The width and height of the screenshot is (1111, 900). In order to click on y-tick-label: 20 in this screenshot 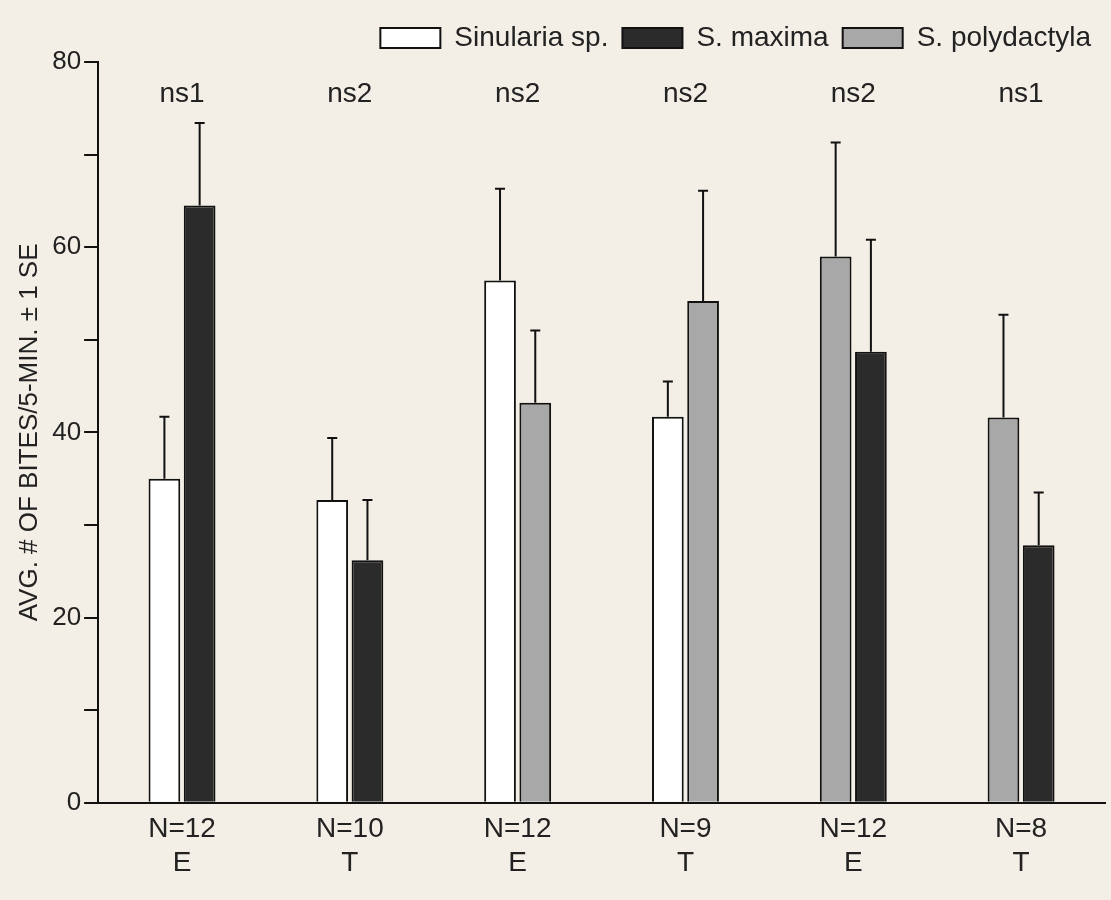, I will do `click(67, 615)`.